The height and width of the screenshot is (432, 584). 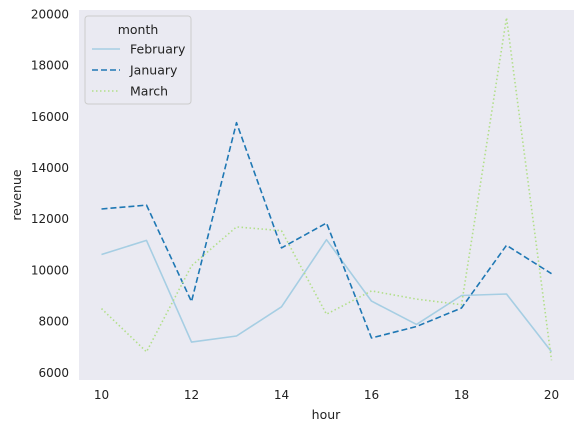 I want to click on y-tick-label: 12000, so click(x=50, y=219).